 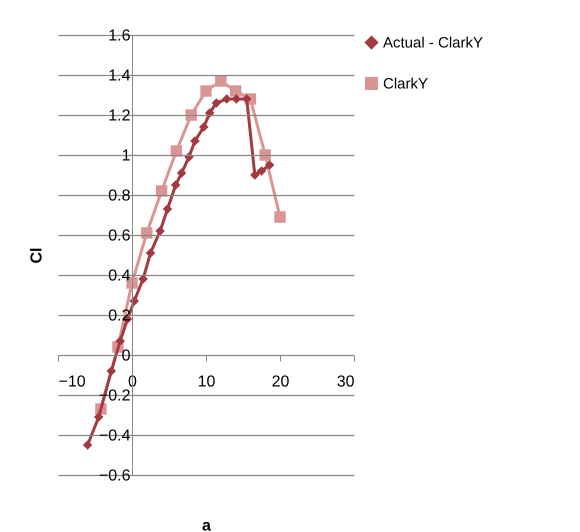 I want to click on y-tick-label: −0.2, so click(x=114, y=396).